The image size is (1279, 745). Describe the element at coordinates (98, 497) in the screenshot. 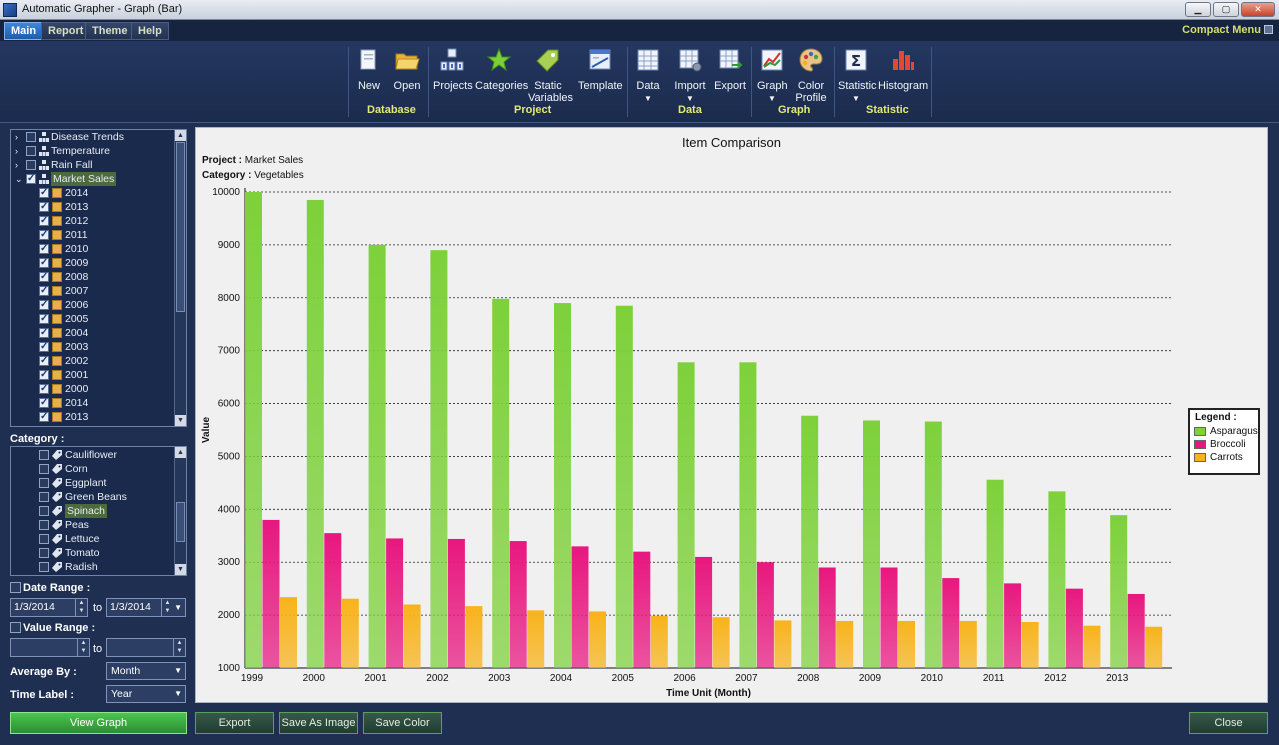

I see `category-item: Green Beans` at that location.